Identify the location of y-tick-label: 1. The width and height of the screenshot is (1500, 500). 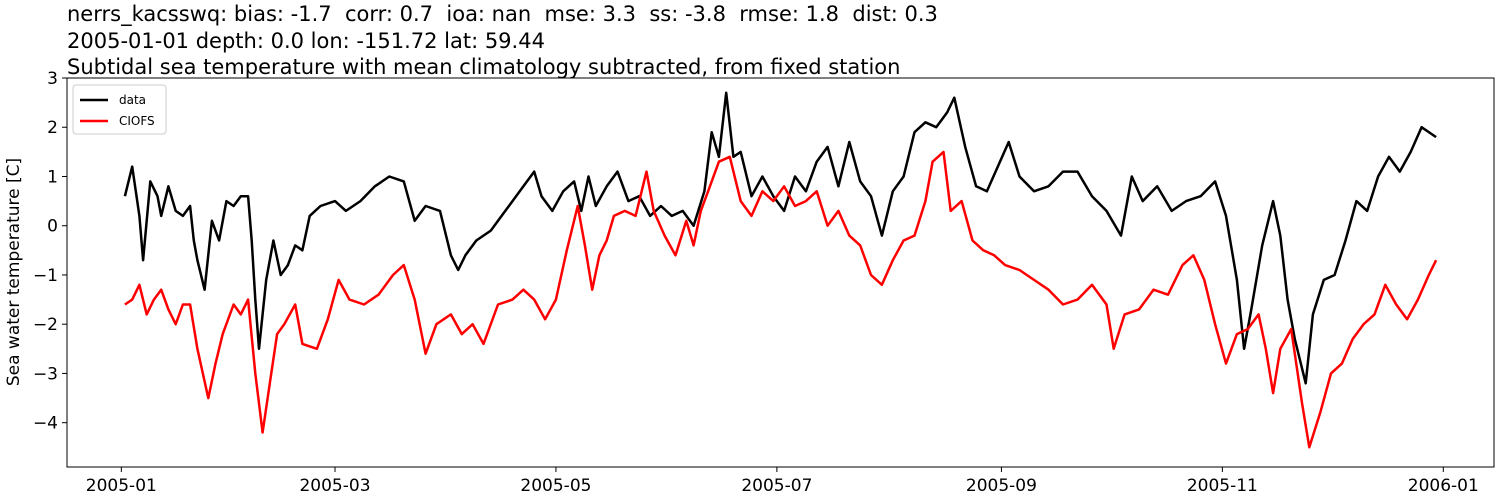
(52, 177).